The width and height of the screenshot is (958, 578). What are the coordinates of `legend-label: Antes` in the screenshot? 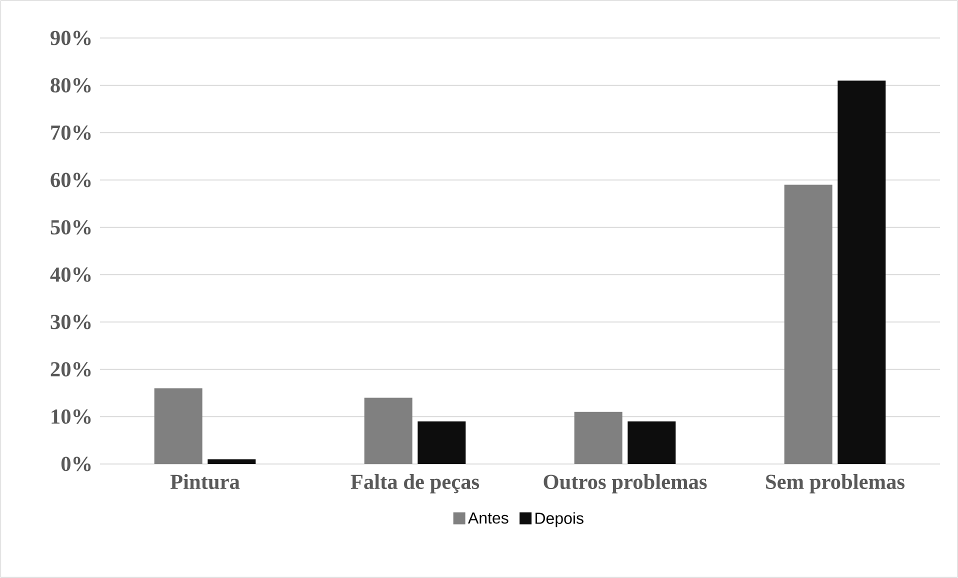 It's located at (488, 518).